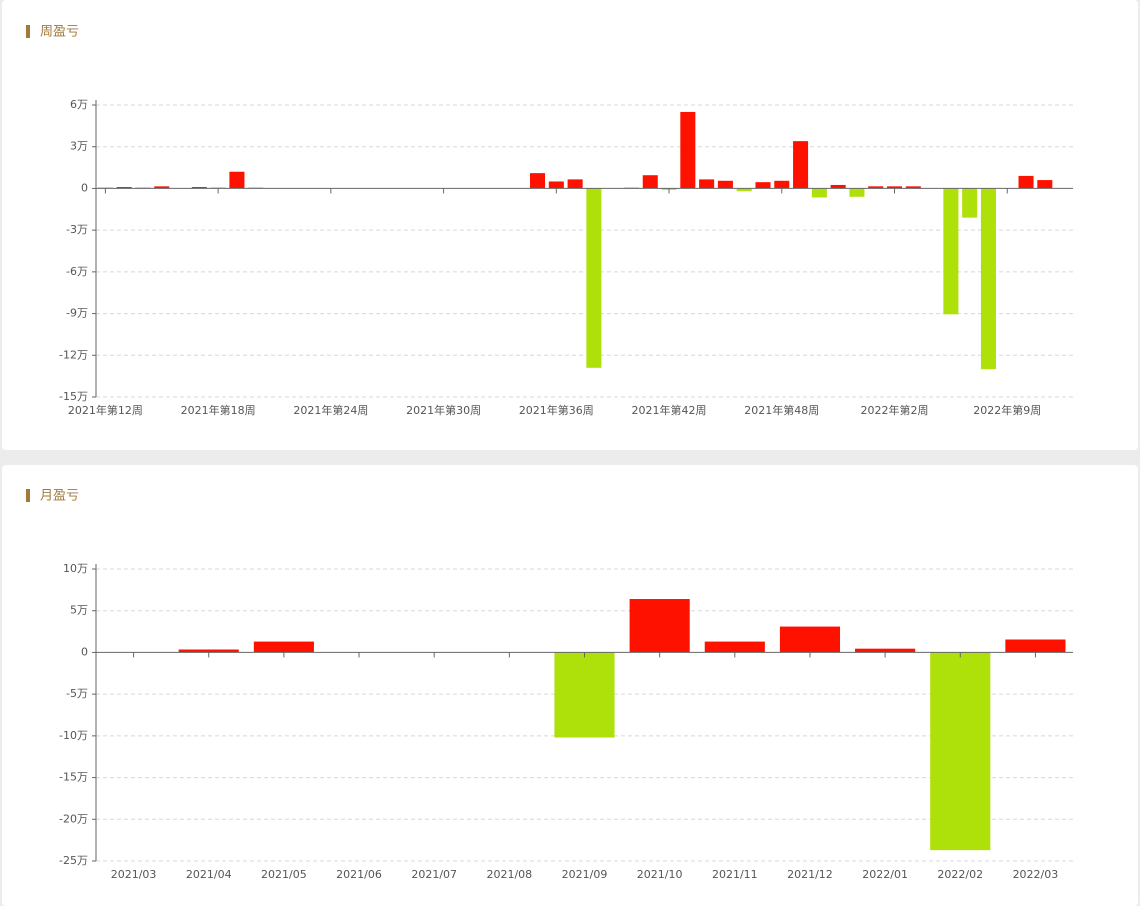 The height and width of the screenshot is (906, 1140). What do you see at coordinates (79, 146) in the screenshot?
I see `y-tick-label: 3万` at bounding box center [79, 146].